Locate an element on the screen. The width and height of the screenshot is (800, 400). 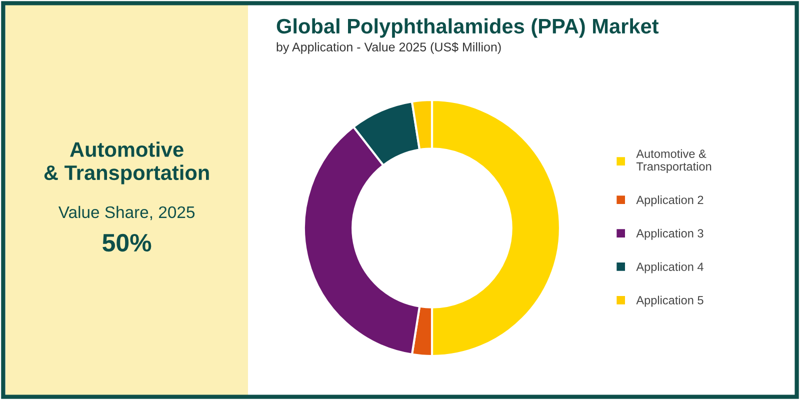
text: 50% is located at coordinates (127, 243).